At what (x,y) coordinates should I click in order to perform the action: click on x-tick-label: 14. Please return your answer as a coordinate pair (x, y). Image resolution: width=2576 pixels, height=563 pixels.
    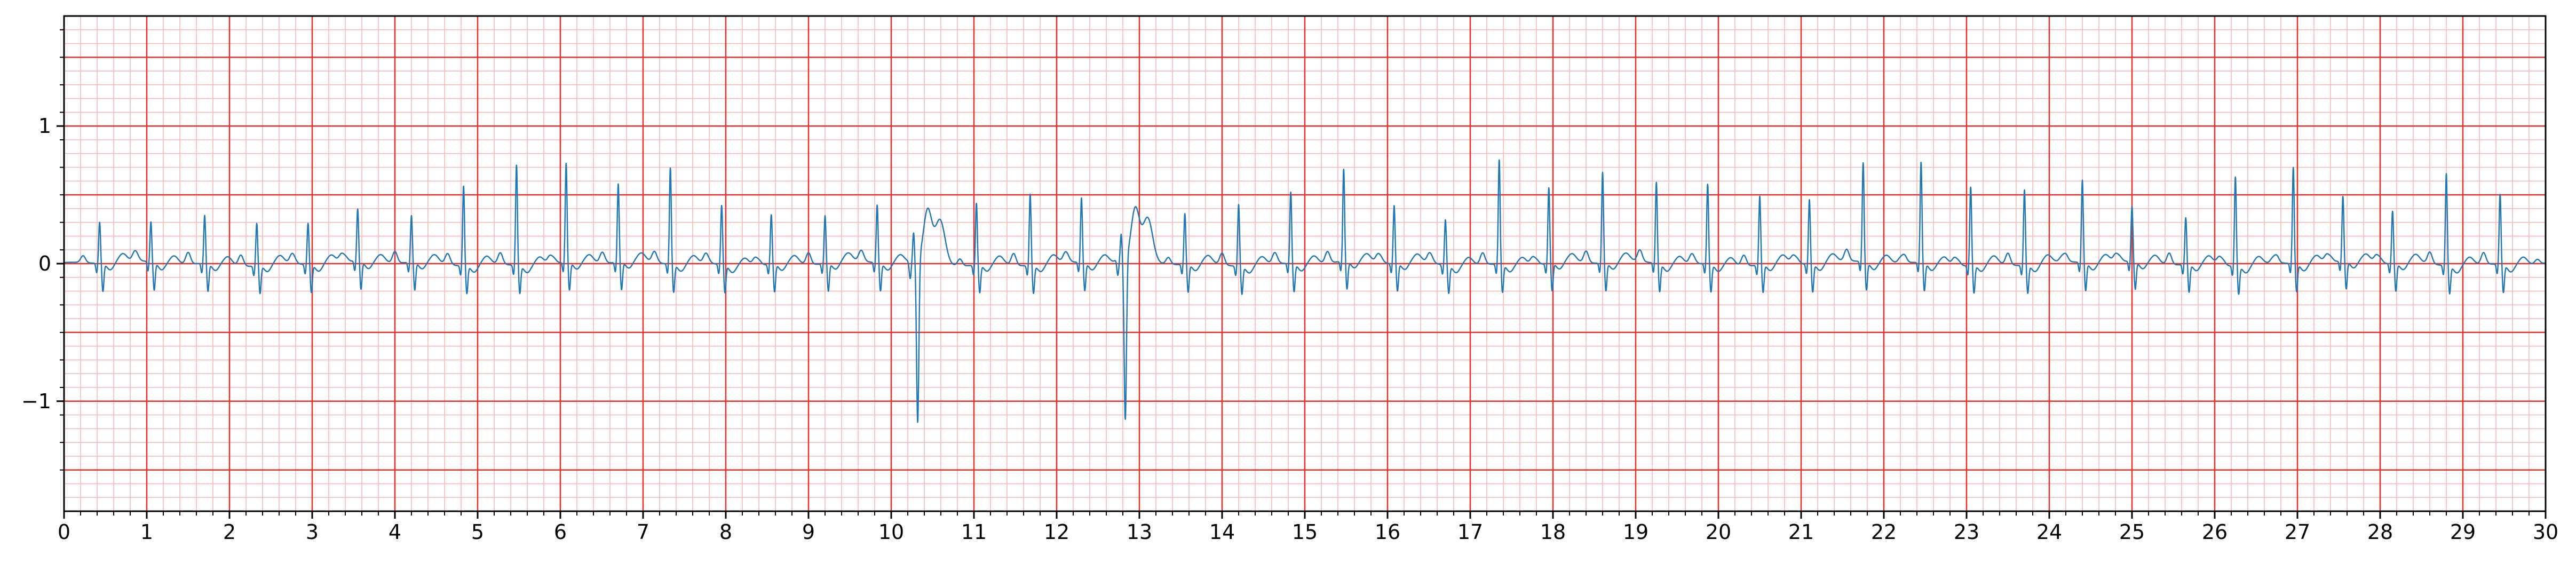
    Looking at the image, I should click on (1222, 532).